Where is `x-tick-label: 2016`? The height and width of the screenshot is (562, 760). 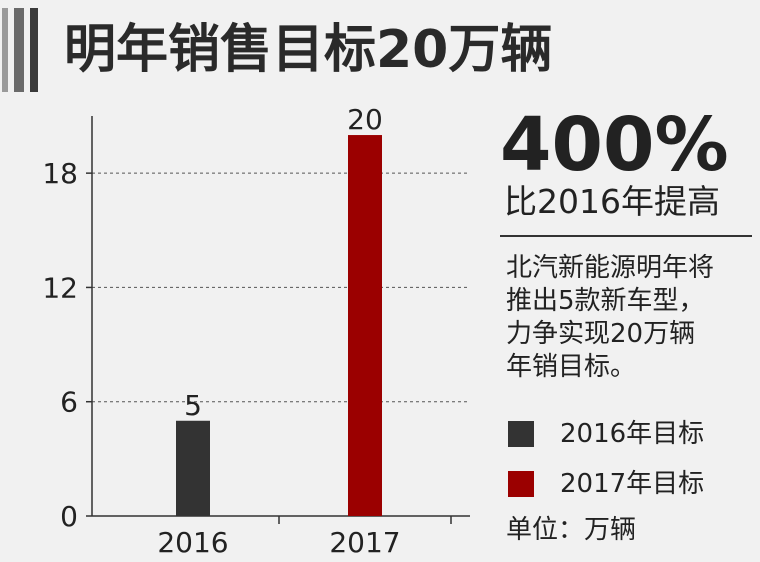
x-tick-label: 2016 is located at coordinates (192, 542).